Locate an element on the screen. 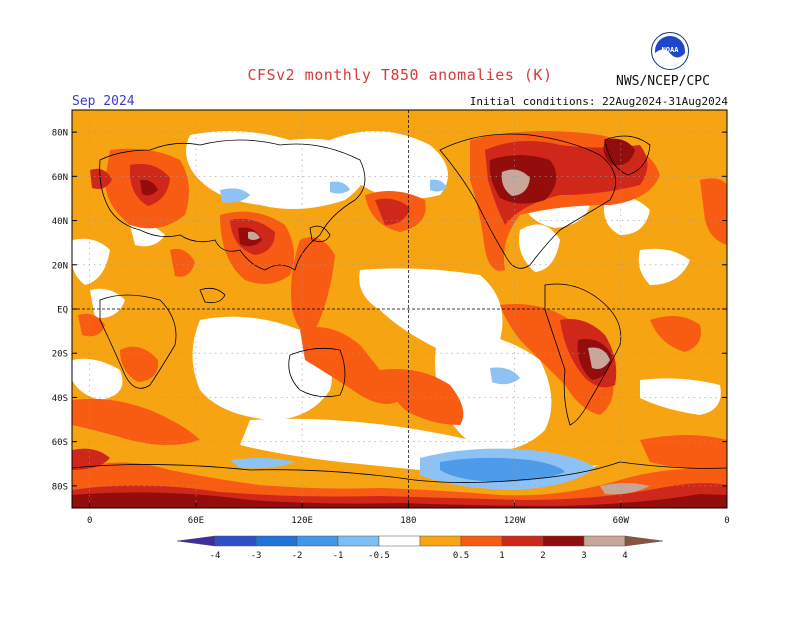 This screenshot has height=618, width=800. colorbar-label: 1 is located at coordinates (501, 556).